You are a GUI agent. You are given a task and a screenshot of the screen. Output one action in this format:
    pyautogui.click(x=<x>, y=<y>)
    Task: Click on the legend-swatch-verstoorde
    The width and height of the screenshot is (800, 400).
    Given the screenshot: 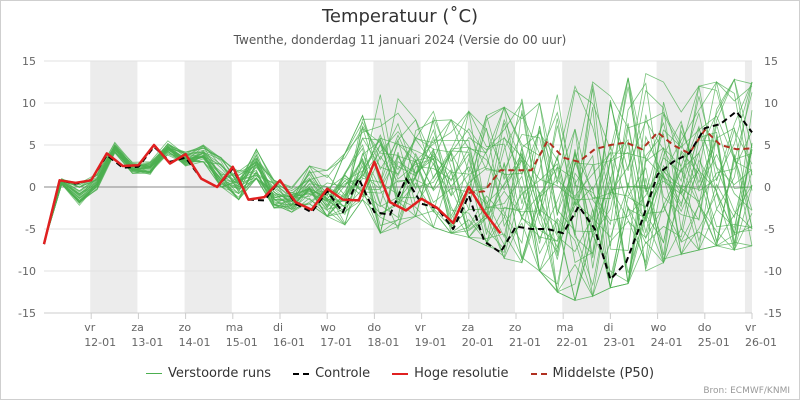 What is the action you would take?
    pyautogui.click(x=153, y=373)
    